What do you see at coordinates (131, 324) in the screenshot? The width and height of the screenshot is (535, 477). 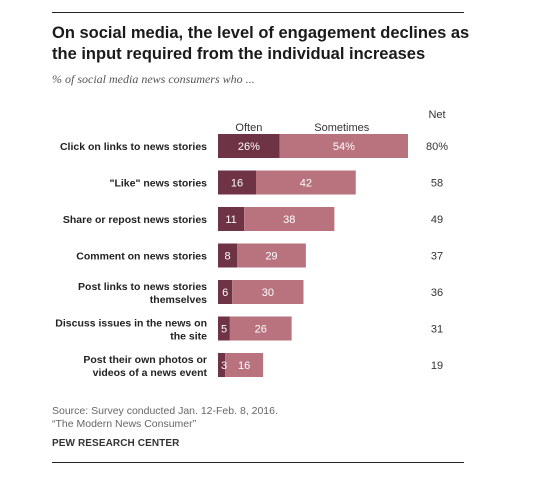 I see `category-label-line: Discuss issues in the news on` at bounding box center [131, 324].